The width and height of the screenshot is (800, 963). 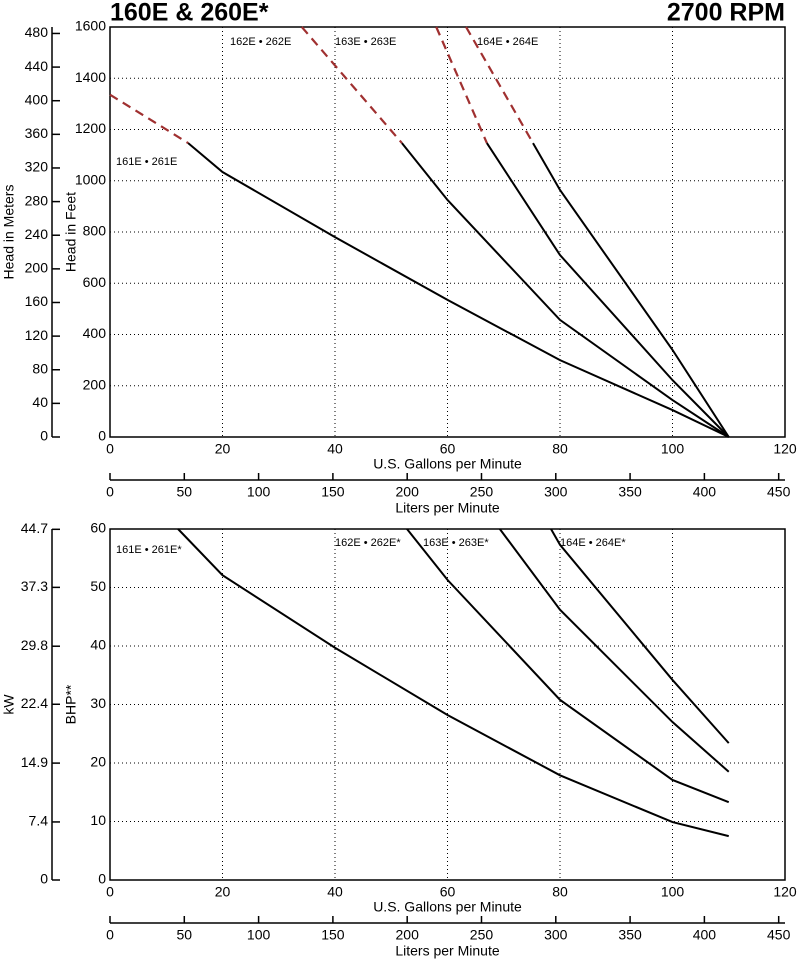 What do you see at coordinates (365, 42) in the screenshot?
I see `series-label: 163E • 263E` at bounding box center [365, 42].